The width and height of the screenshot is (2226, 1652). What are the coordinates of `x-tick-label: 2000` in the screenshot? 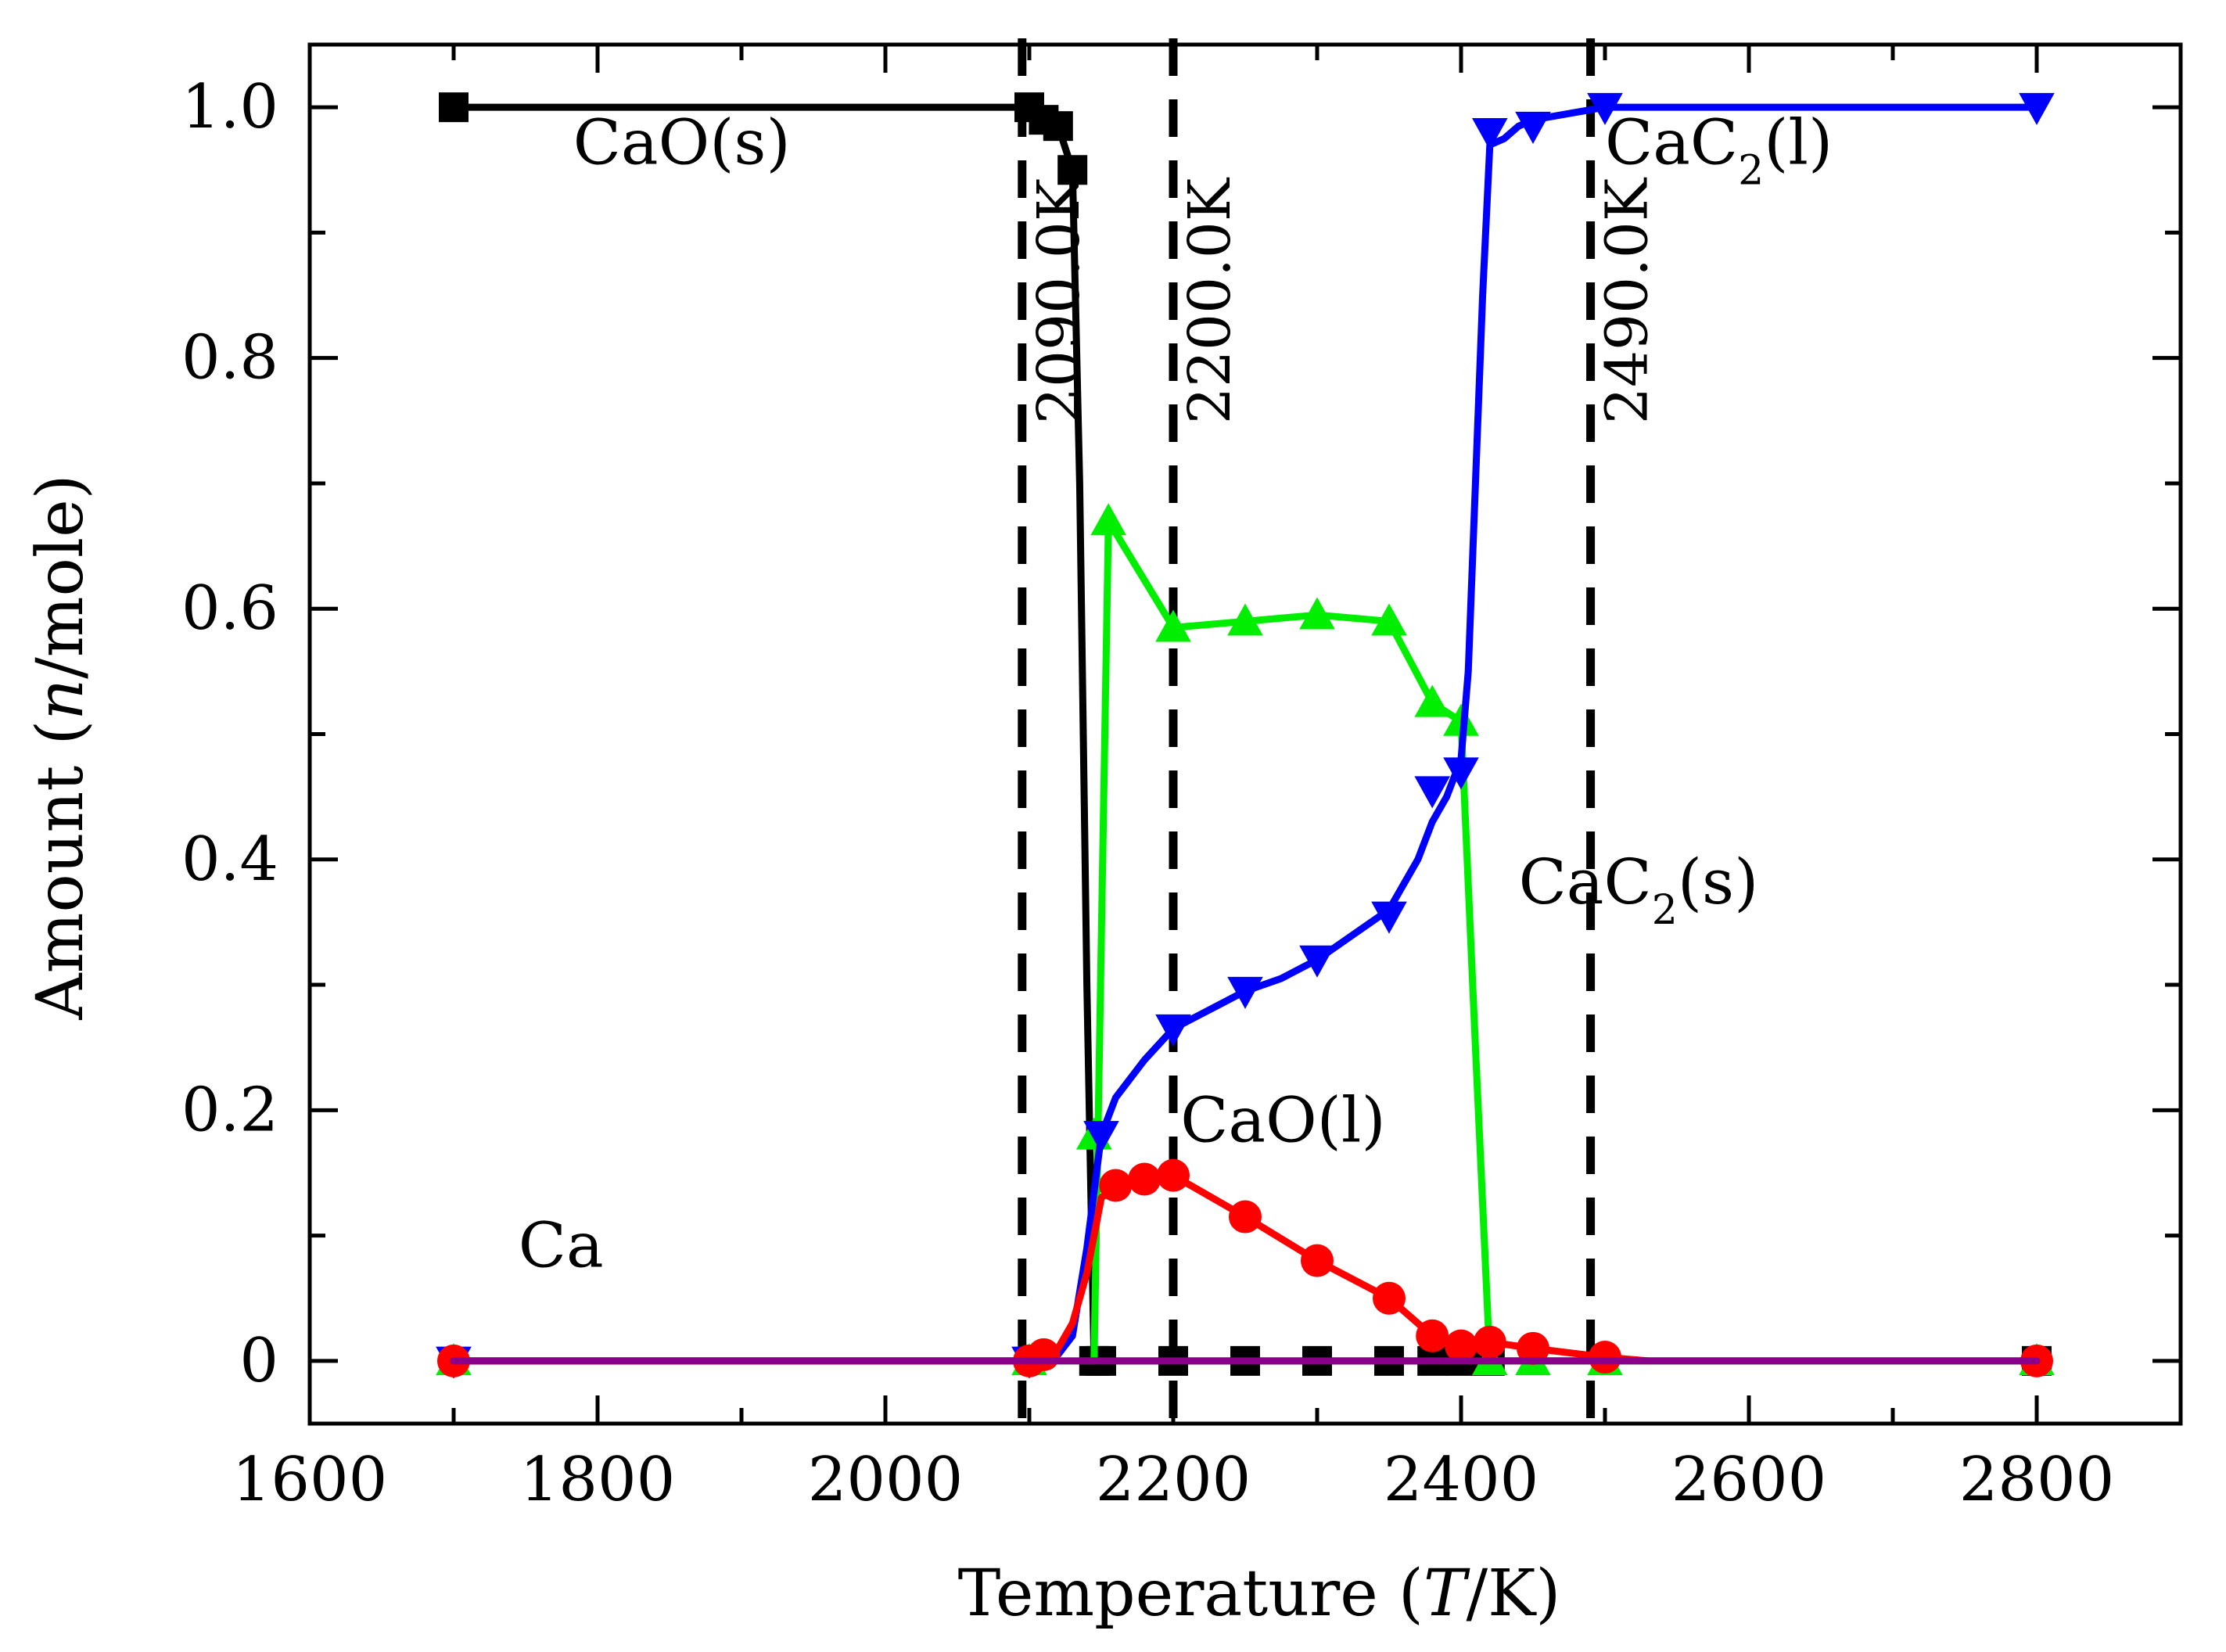 It's located at (886, 1480).